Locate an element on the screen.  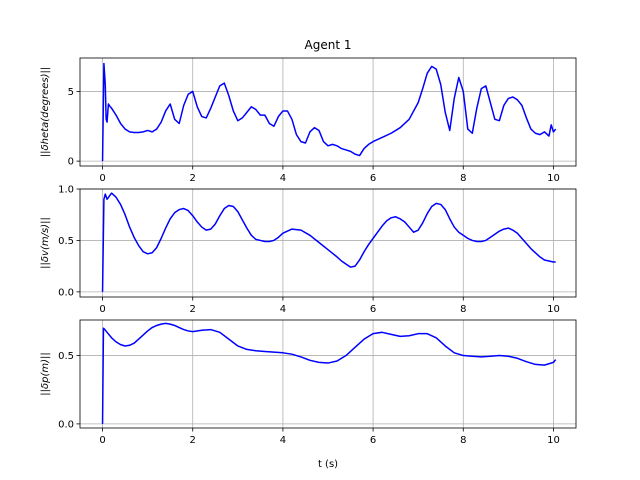
figure-title: Agent 1 is located at coordinates (328, 45).